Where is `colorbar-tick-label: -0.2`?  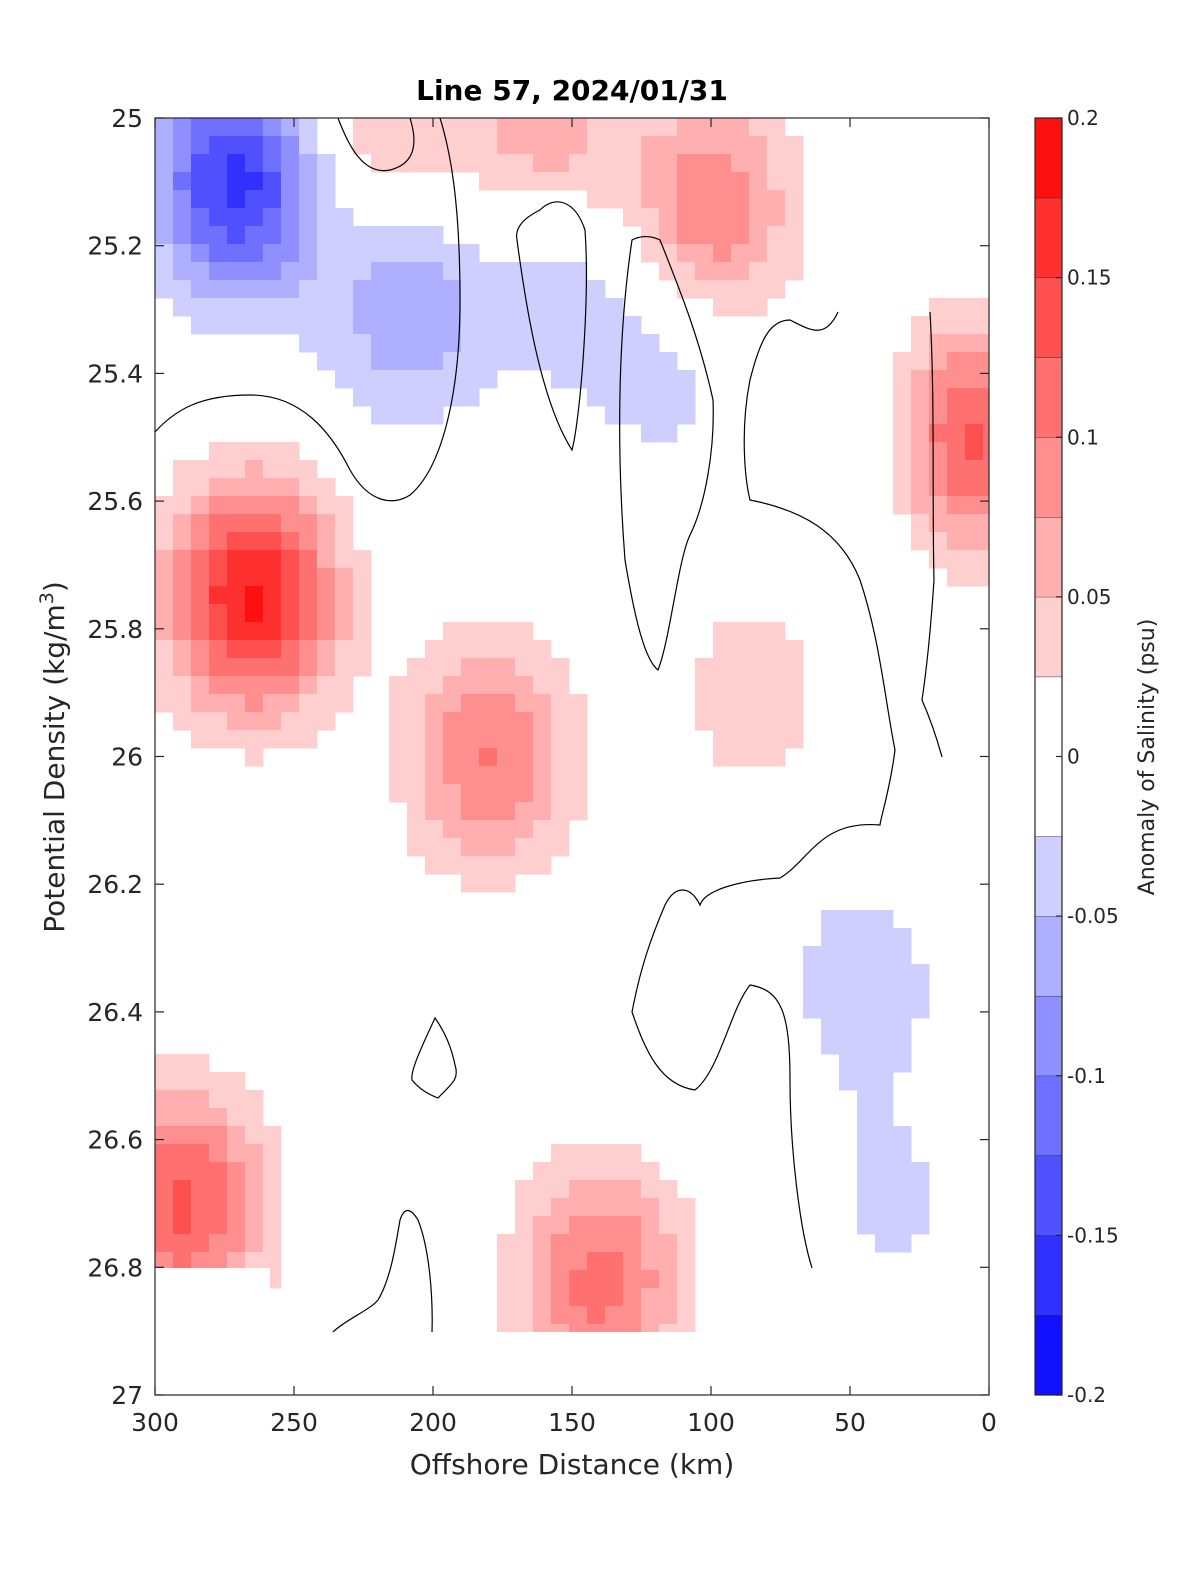 colorbar-tick-label: -0.2 is located at coordinates (1086, 1395).